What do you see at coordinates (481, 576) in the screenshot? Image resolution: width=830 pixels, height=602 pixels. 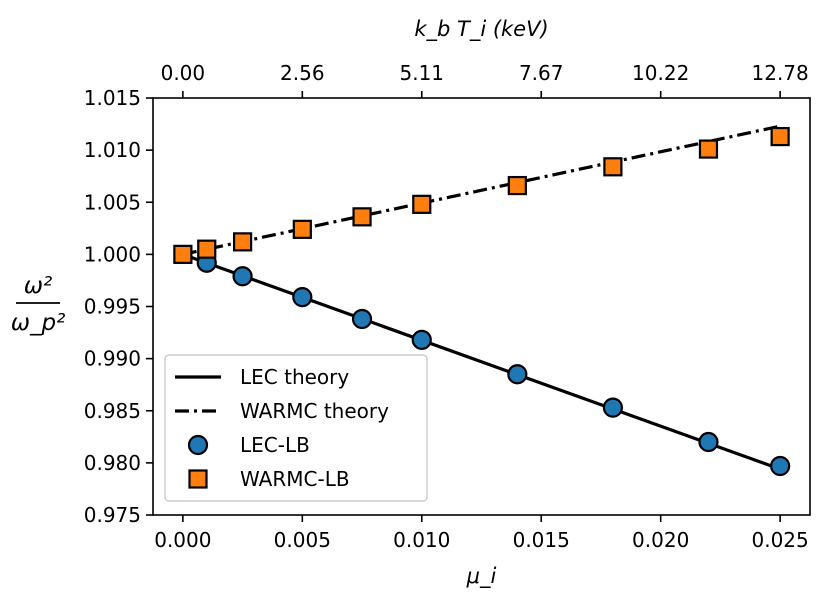 I see `x-axis-label: μ_i` at bounding box center [481, 576].